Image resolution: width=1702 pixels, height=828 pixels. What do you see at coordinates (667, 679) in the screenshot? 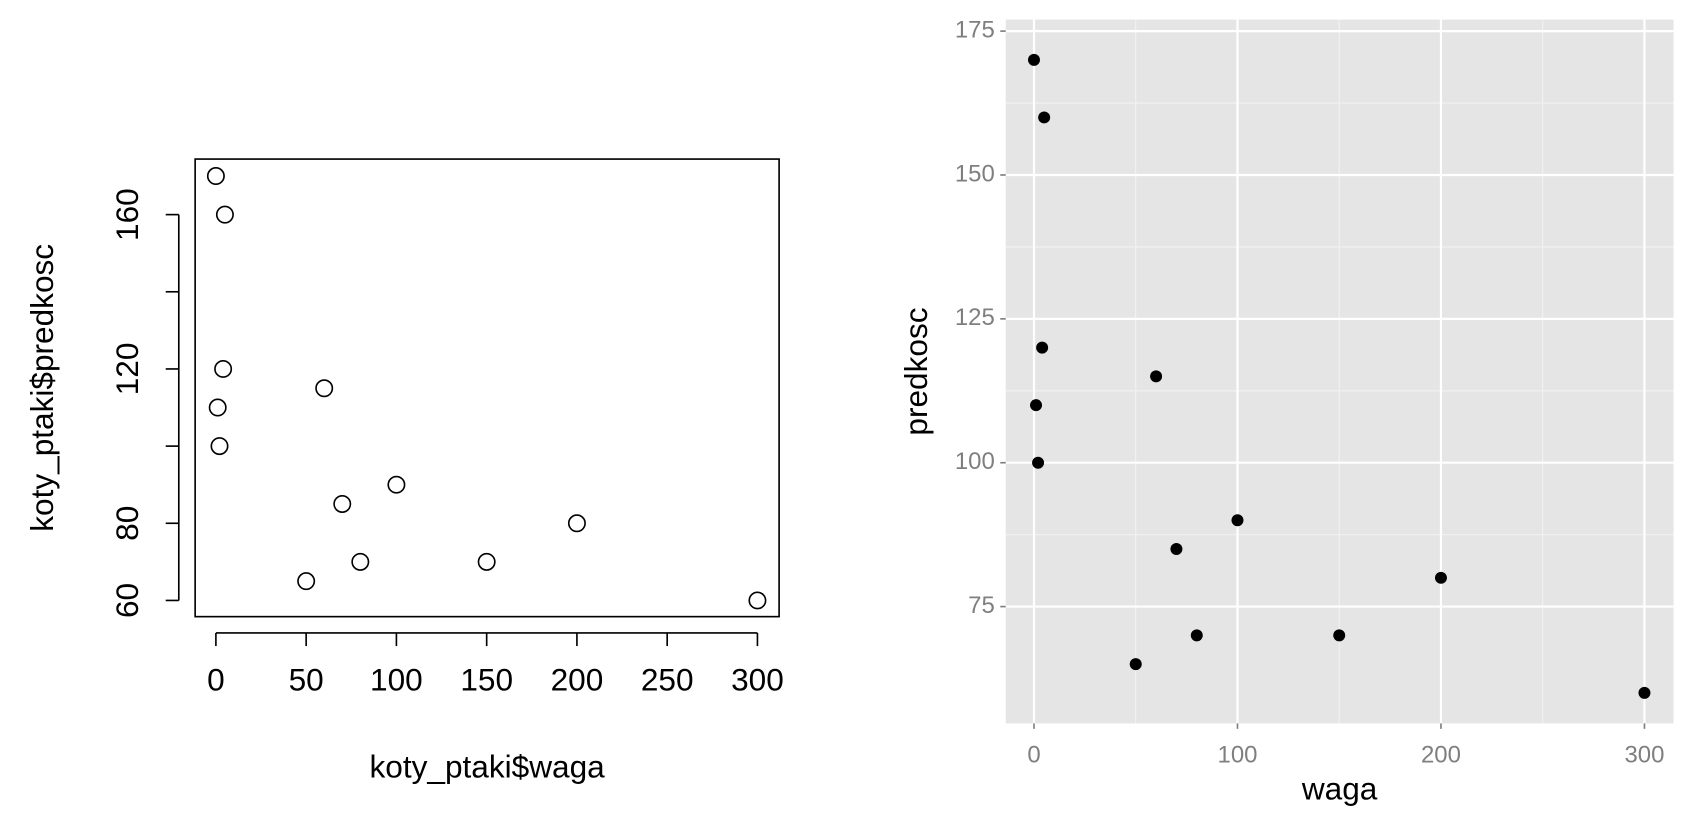
I see `x-tick-label: 250` at bounding box center [667, 679].